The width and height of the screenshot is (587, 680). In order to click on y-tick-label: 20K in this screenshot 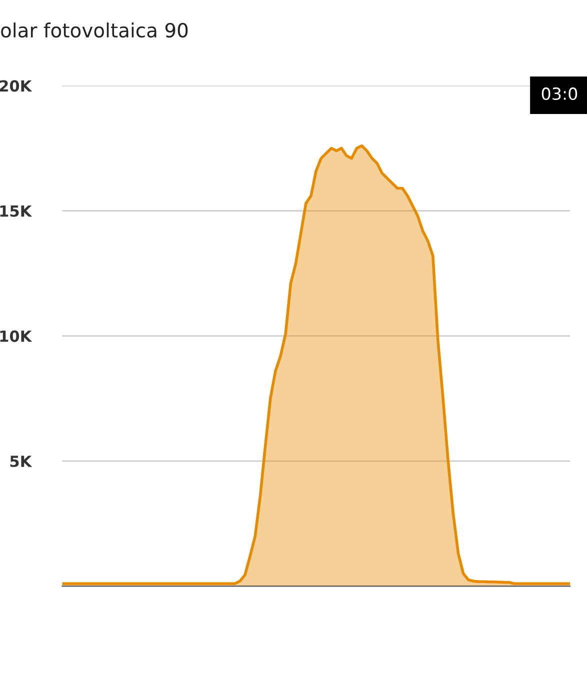, I will do `click(16, 86)`.